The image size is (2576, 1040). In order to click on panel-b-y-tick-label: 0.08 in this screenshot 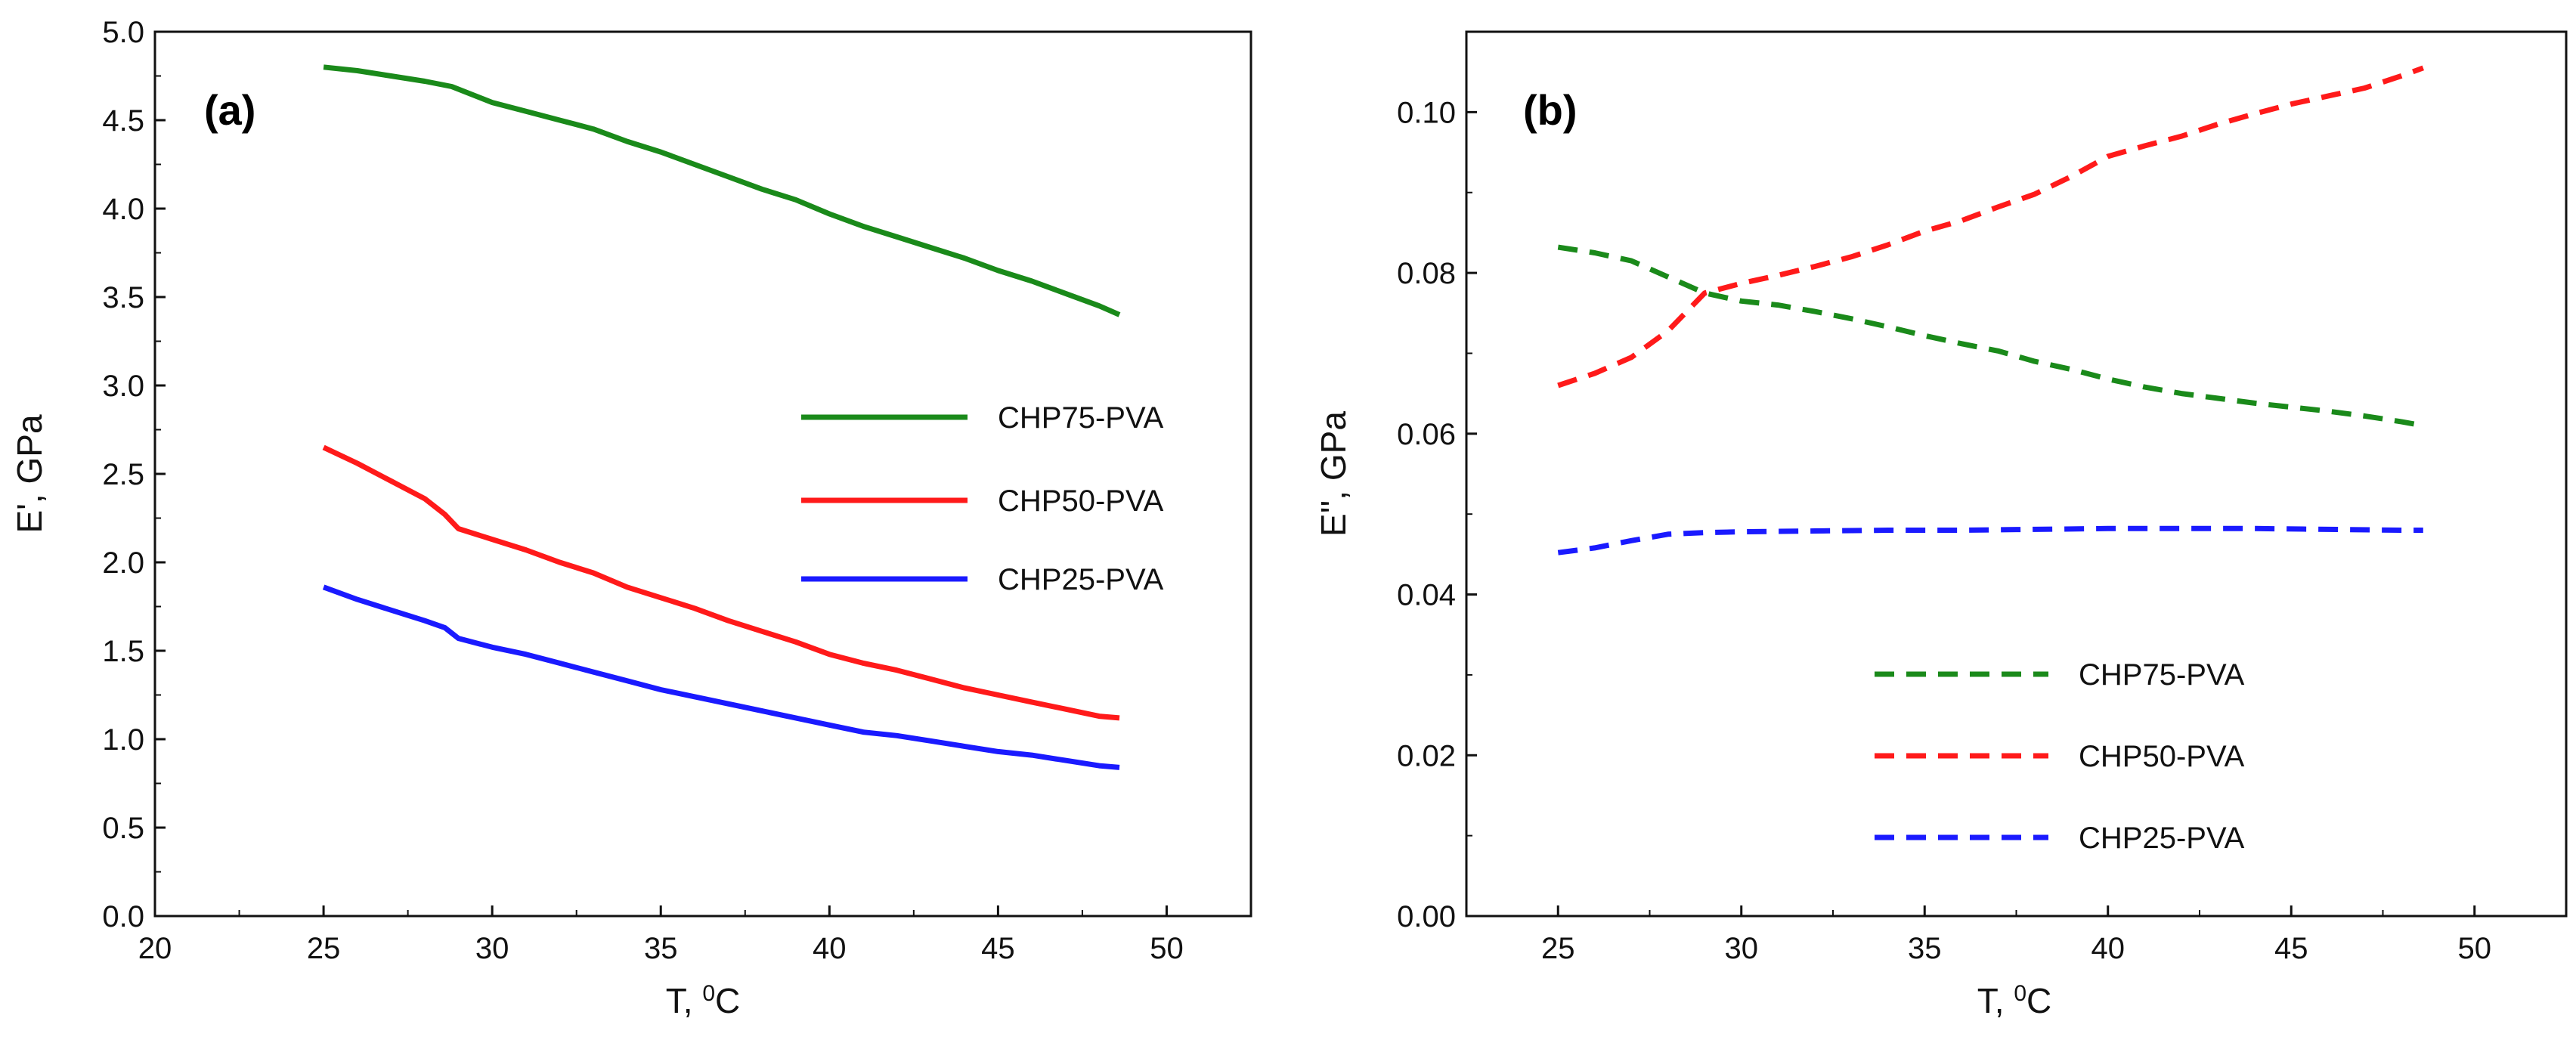, I will do `click(1426, 273)`.